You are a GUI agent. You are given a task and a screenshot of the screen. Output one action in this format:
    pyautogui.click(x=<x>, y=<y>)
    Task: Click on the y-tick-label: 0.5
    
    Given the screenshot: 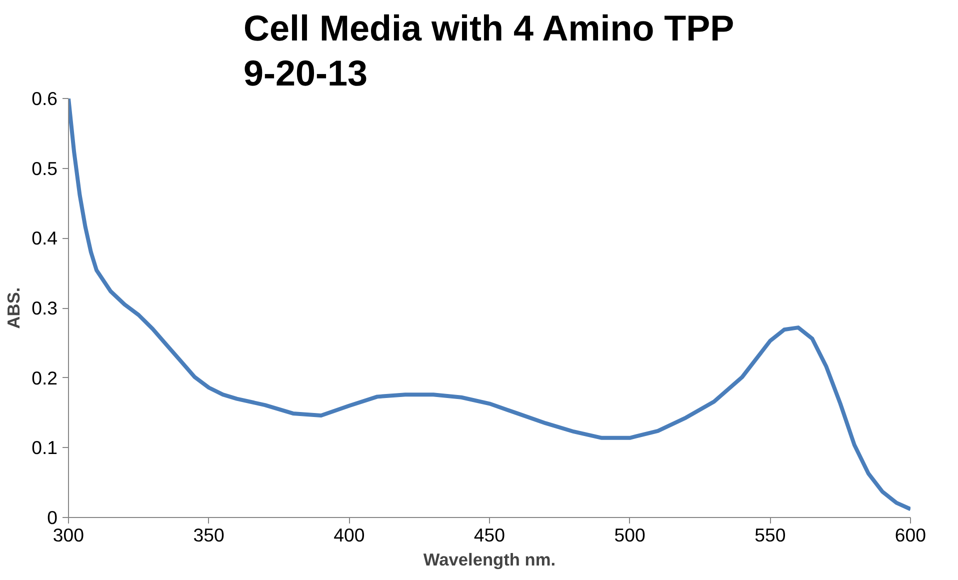 What is the action you would take?
    pyautogui.click(x=45, y=168)
    